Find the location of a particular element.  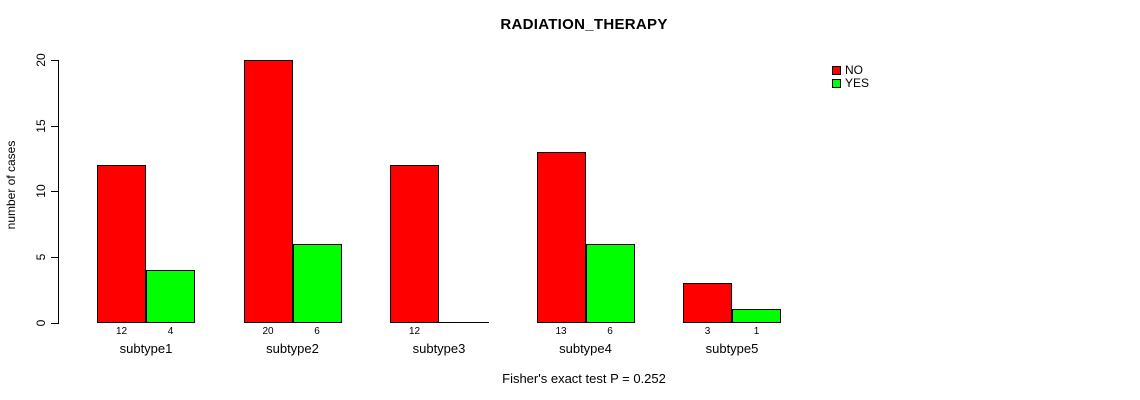

category-label-subtype1: subtype1 is located at coordinates (146, 348).